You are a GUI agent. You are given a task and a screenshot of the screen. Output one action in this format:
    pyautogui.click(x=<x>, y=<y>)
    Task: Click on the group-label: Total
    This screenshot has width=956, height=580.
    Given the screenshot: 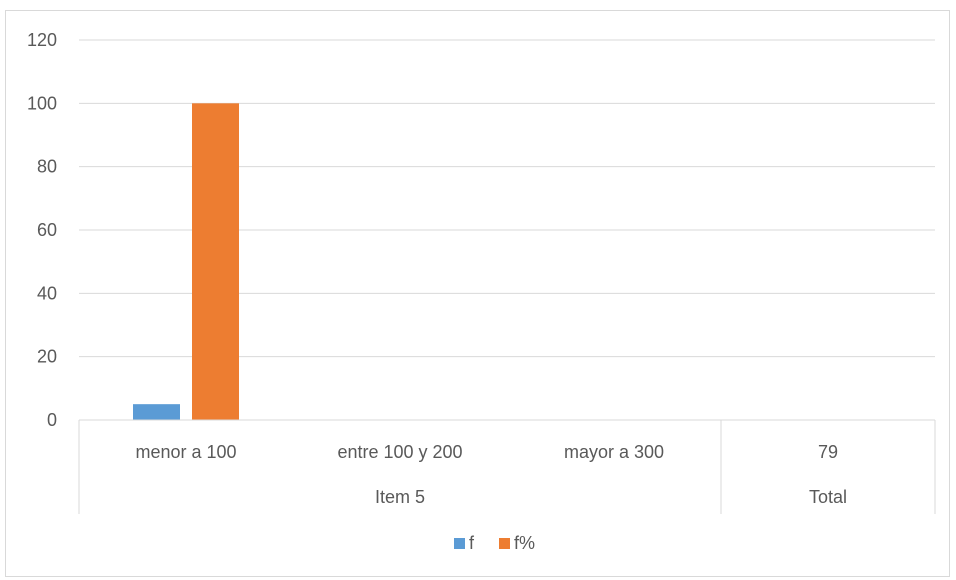 What is the action you would take?
    pyautogui.click(x=828, y=497)
    